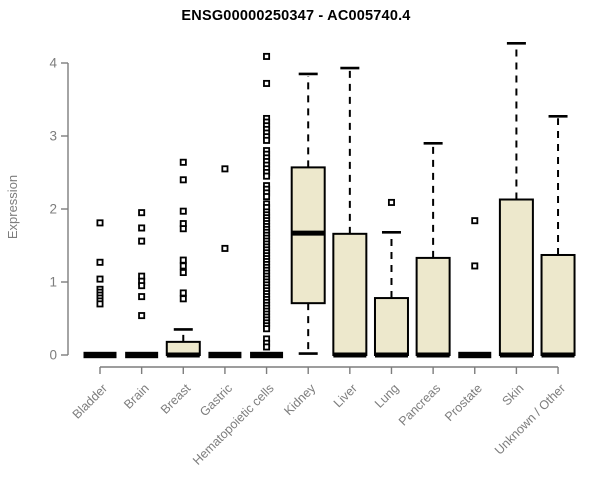 Image resolution: width=600 pixels, height=500 pixels. I want to click on y-tick-label: 1, so click(53, 282).